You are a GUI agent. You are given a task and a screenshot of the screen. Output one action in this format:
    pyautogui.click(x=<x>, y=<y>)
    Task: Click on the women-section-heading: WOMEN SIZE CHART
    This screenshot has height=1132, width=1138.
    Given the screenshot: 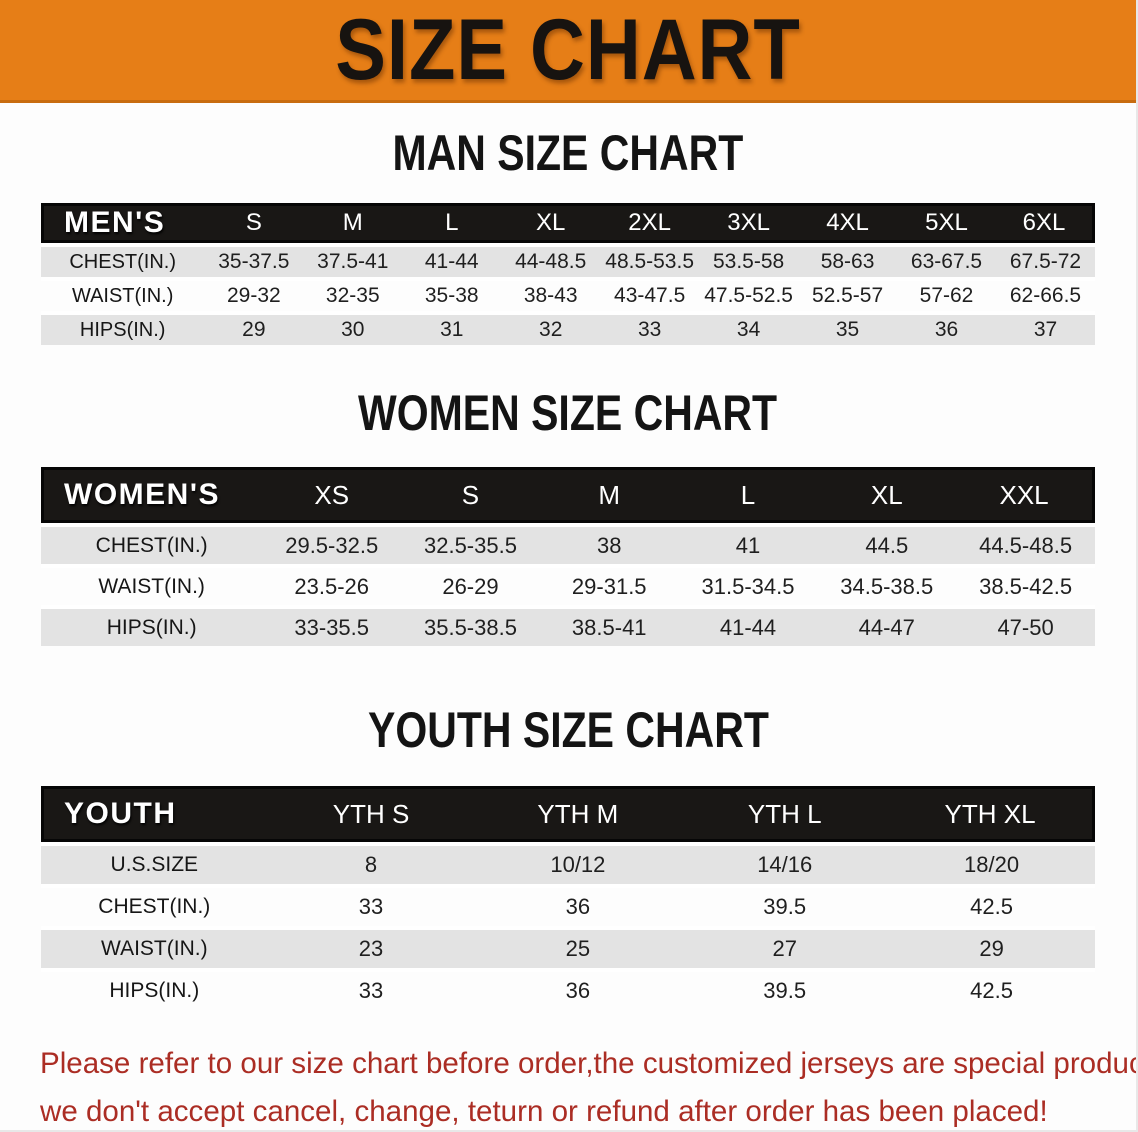 What is the action you would take?
    pyautogui.click(x=568, y=413)
    